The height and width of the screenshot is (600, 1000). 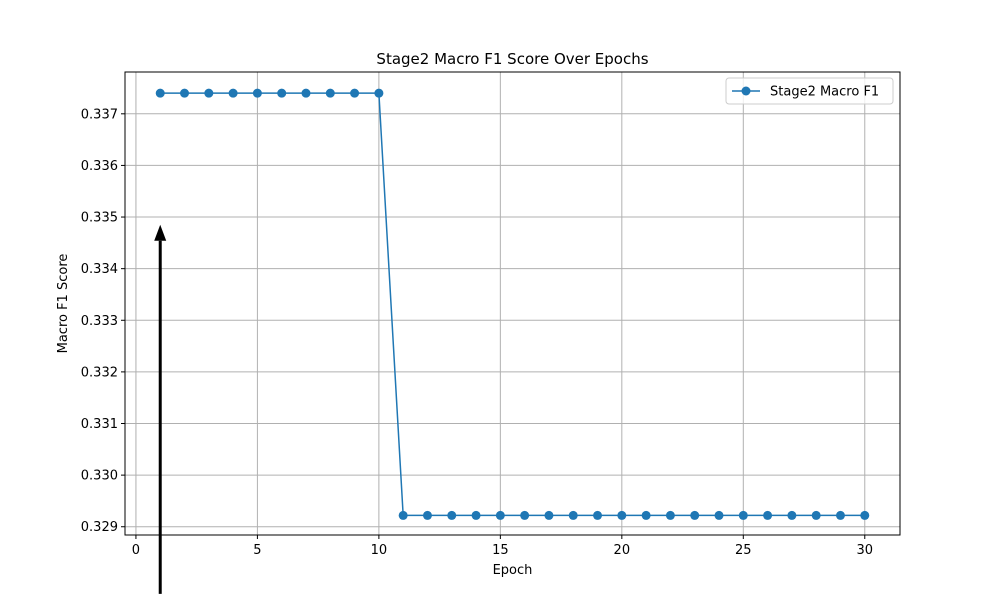 What do you see at coordinates (824, 92) in the screenshot?
I see `legend-label: Stage2 Macro F1` at bounding box center [824, 92].